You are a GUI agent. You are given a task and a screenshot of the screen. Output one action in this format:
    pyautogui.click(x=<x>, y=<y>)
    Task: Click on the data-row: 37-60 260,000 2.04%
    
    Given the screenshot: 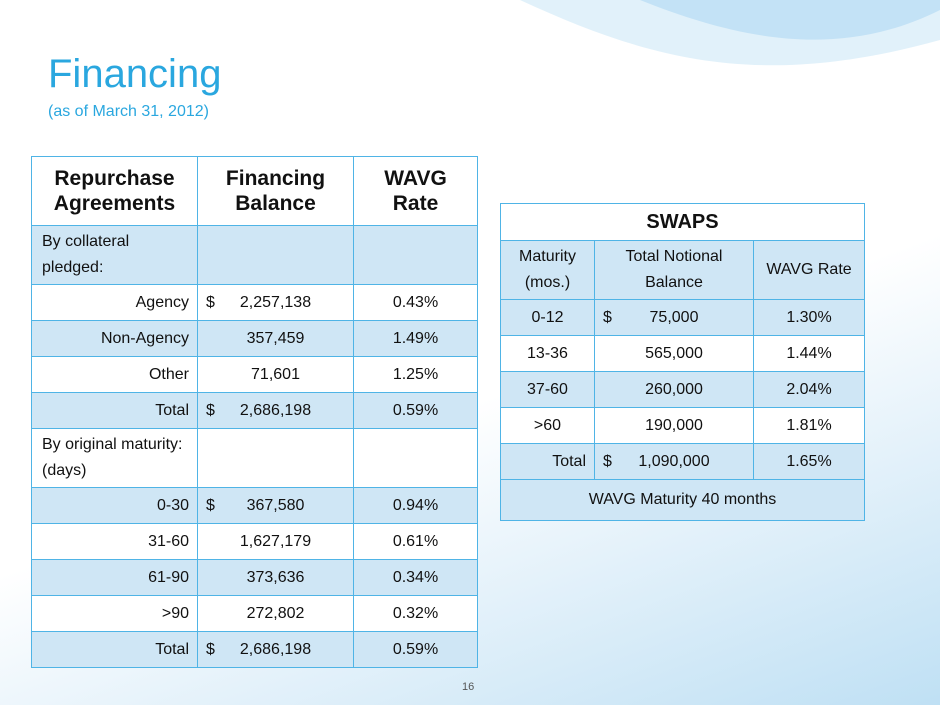 What is the action you would take?
    pyautogui.click(x=682, y=389)
    